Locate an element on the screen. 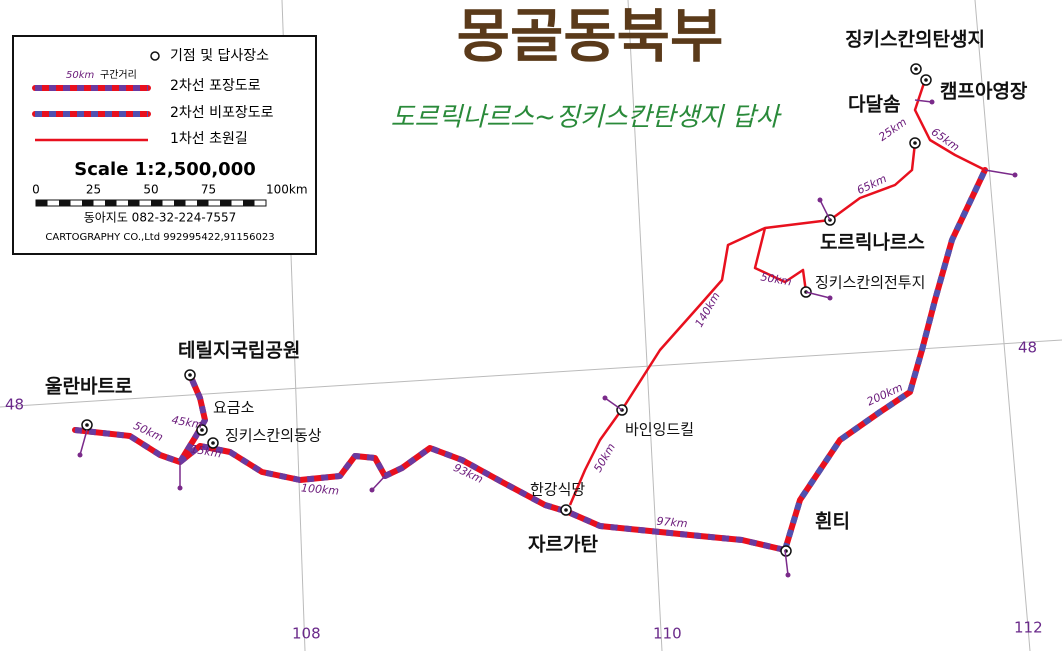 This screenshot has width=1062, height=651. place-label: 요금소 is located at coordinates (234, 408).